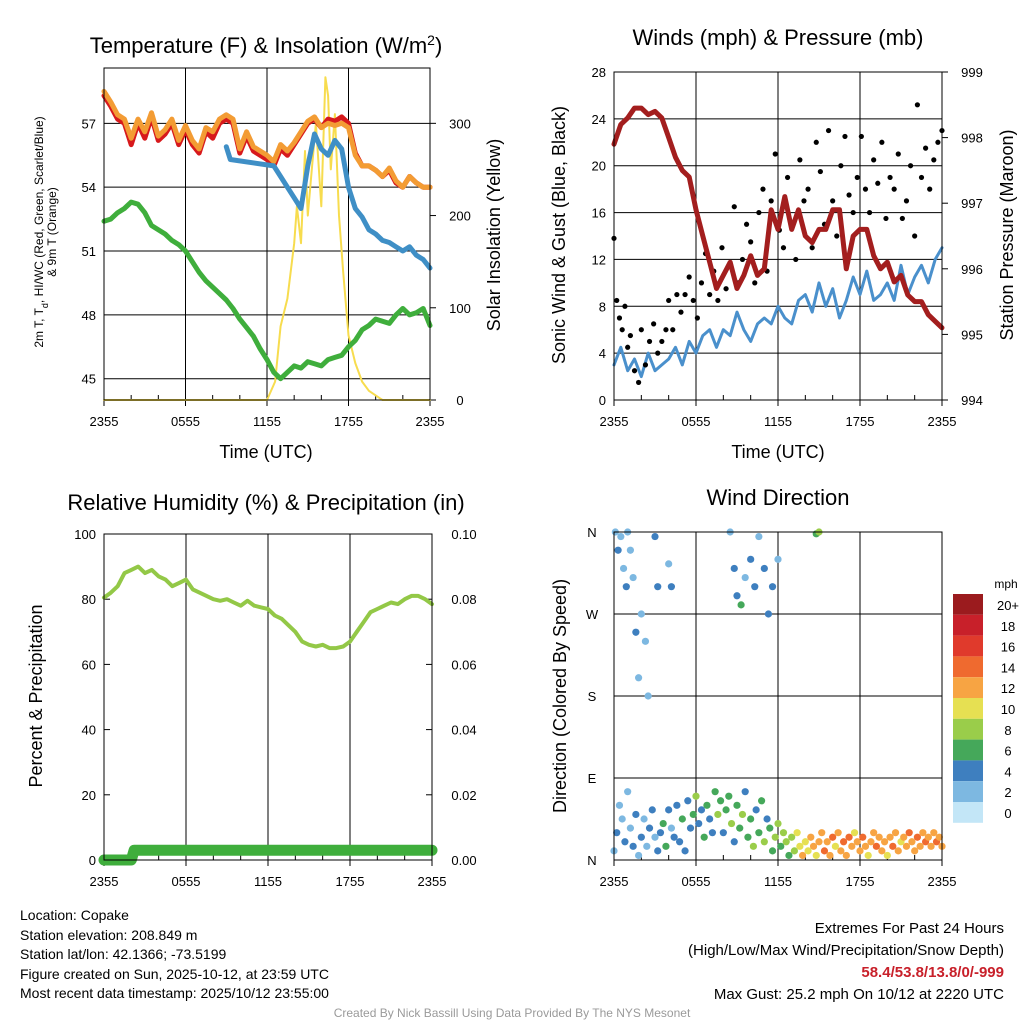 The width and height of the screenshot is (1024, 1024). I want to click on speed-colorbar: mph 20+ 18 16 14 12 10 8 6 4 2 0, so click(986, 700).